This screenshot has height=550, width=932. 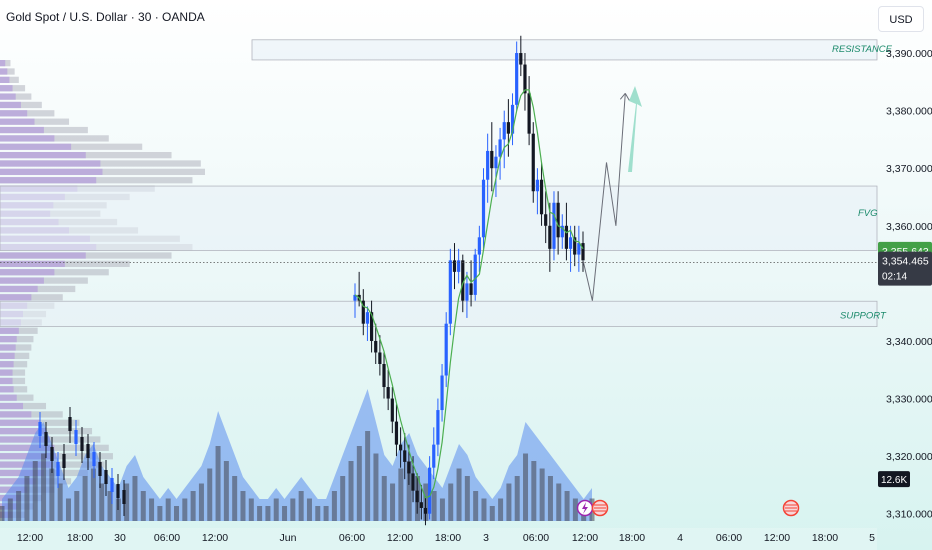 I want to click on y-tick-label: 3,320.000, so click(x=909, y=457).